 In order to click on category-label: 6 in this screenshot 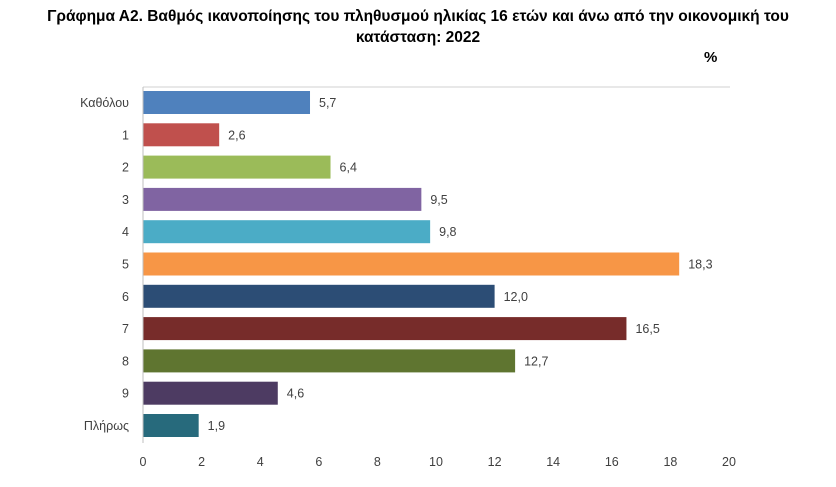, I will do `click(125, 297)`.